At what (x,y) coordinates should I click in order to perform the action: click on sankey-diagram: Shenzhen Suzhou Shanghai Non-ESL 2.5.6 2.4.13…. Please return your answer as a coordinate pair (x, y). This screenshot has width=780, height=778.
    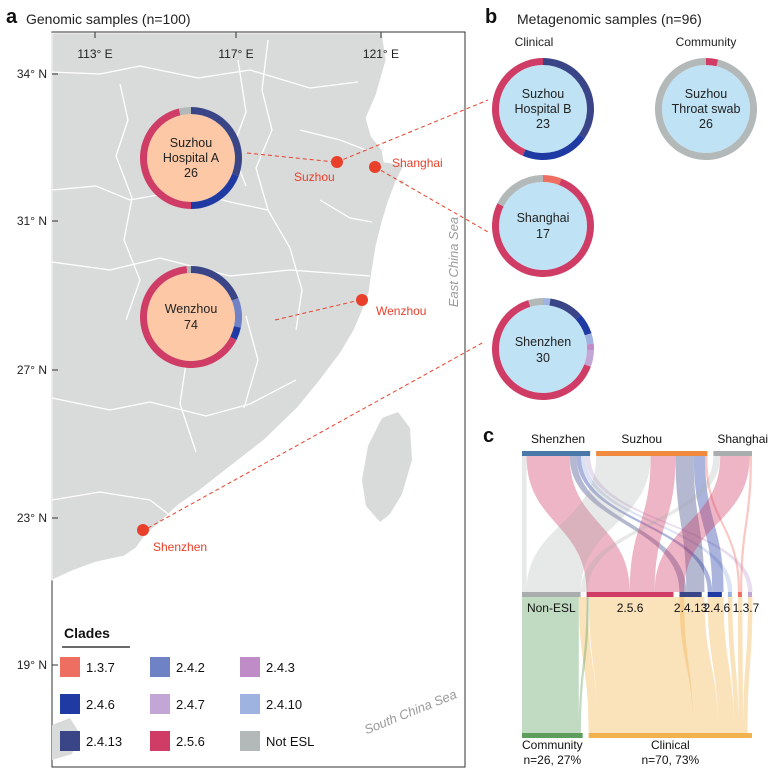
    Looking at the image, I should click on (645, 599).